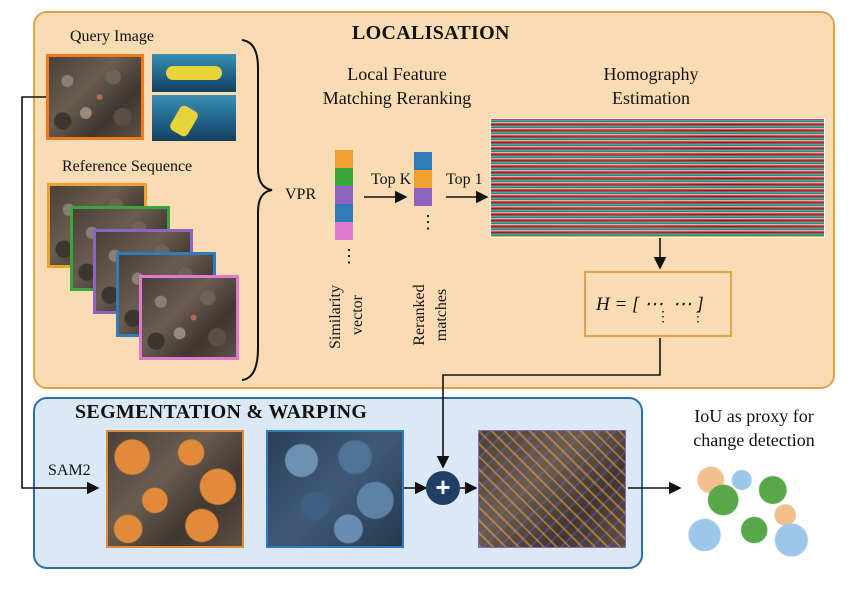 The width and height of the screenshot is (858, 591). I want to click on similarity-vector, so click(344, 195).